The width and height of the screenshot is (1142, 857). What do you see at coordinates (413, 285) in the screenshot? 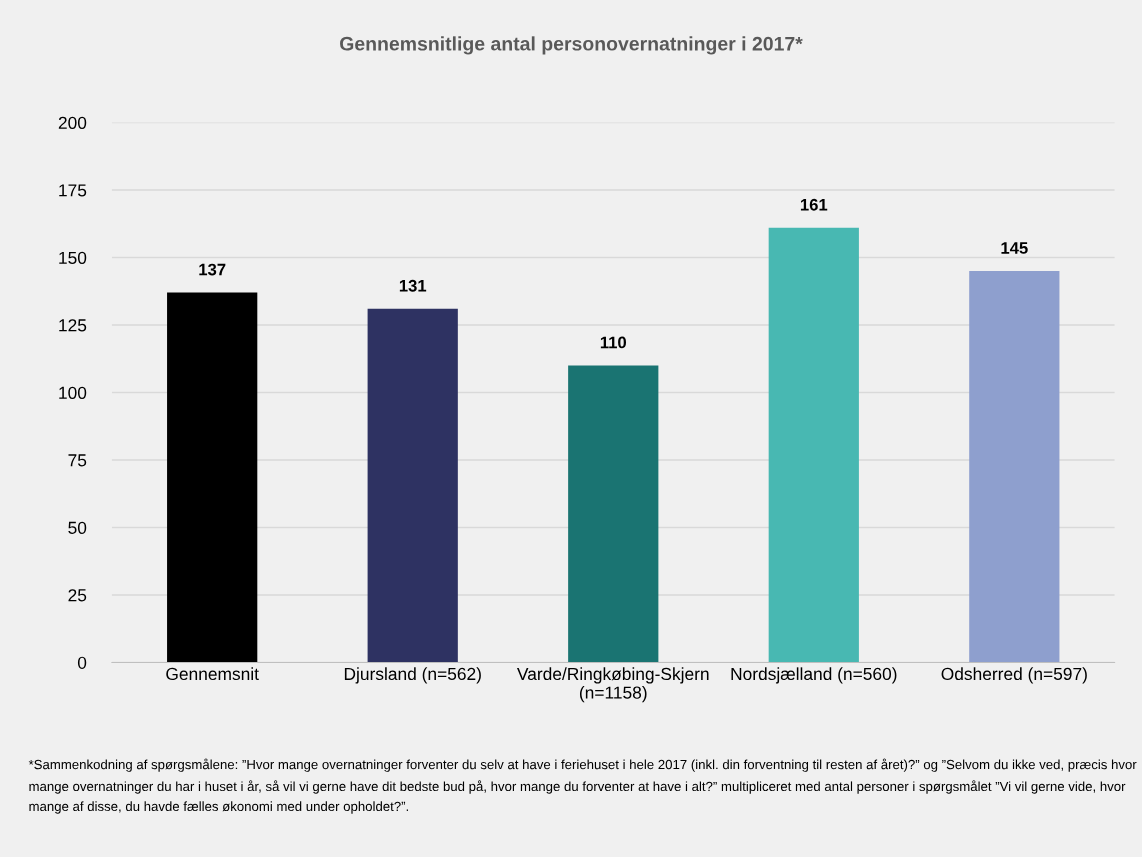
I see `data-label: 131` at bounding box center [413, 285].